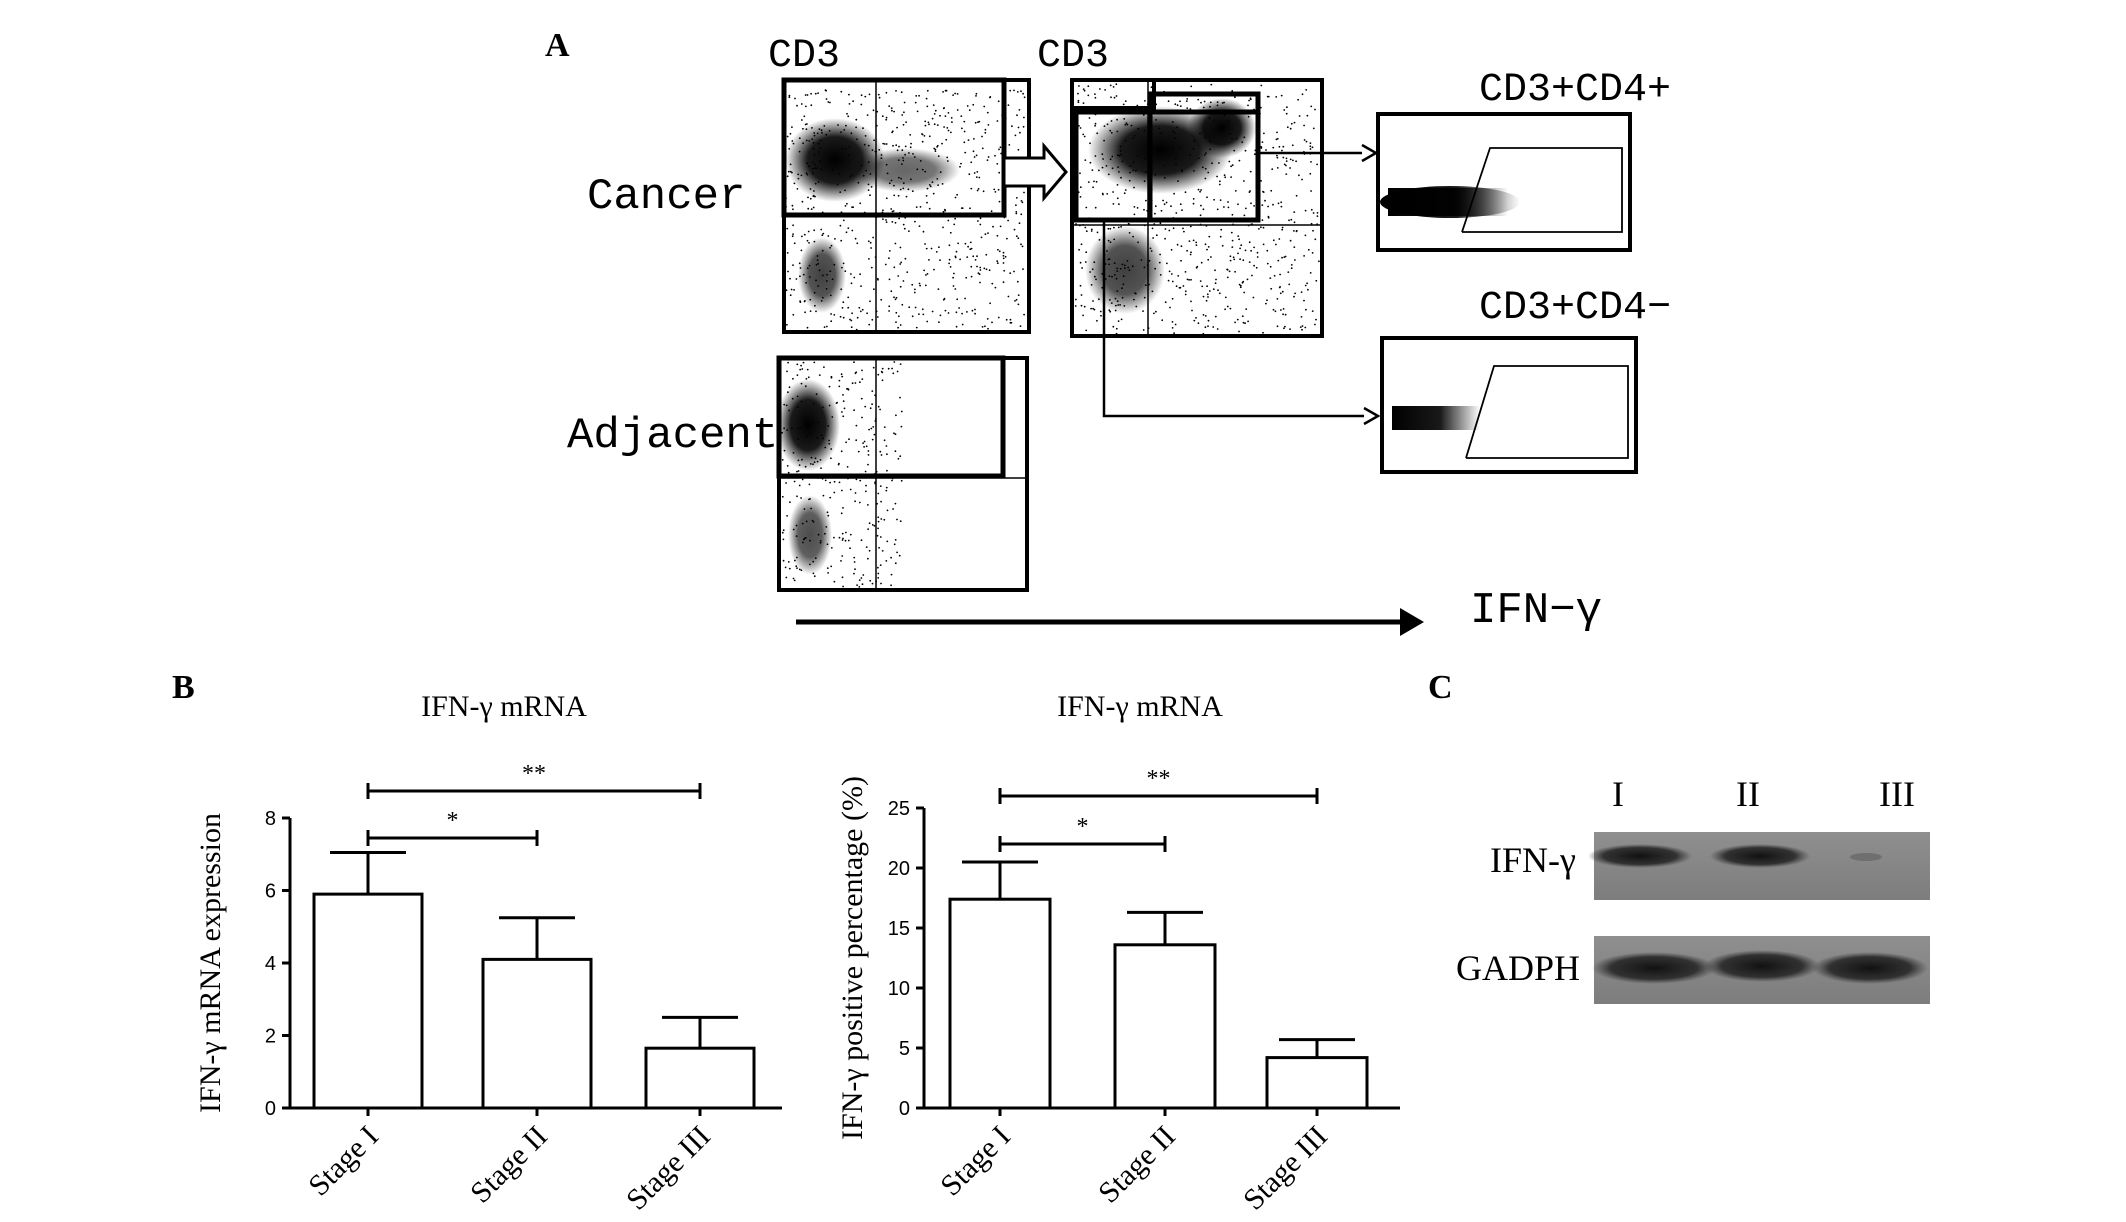  What do you see at coordinates (183, 687) in the screenshot?
I see `panel-b-letter: B` at bounding box center [183, 687].